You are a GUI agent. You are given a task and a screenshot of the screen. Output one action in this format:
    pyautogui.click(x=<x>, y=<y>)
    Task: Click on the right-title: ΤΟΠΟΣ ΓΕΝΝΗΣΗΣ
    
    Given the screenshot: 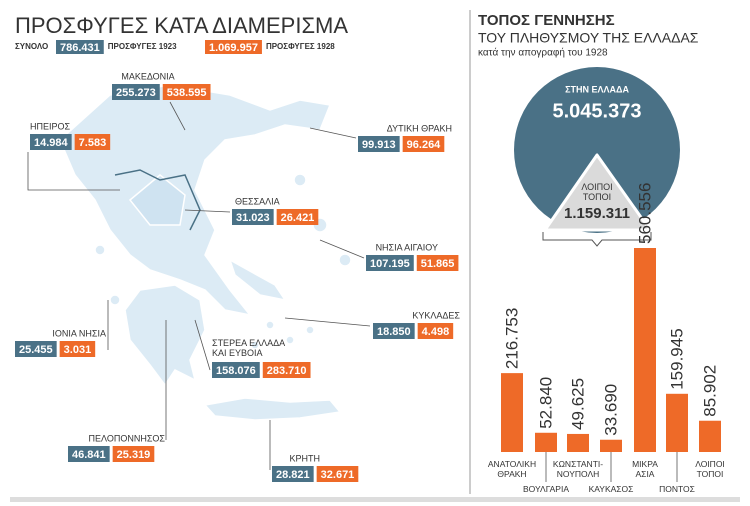 What is the action you would take?
    pyautogui.click(x=546, y=20)
    